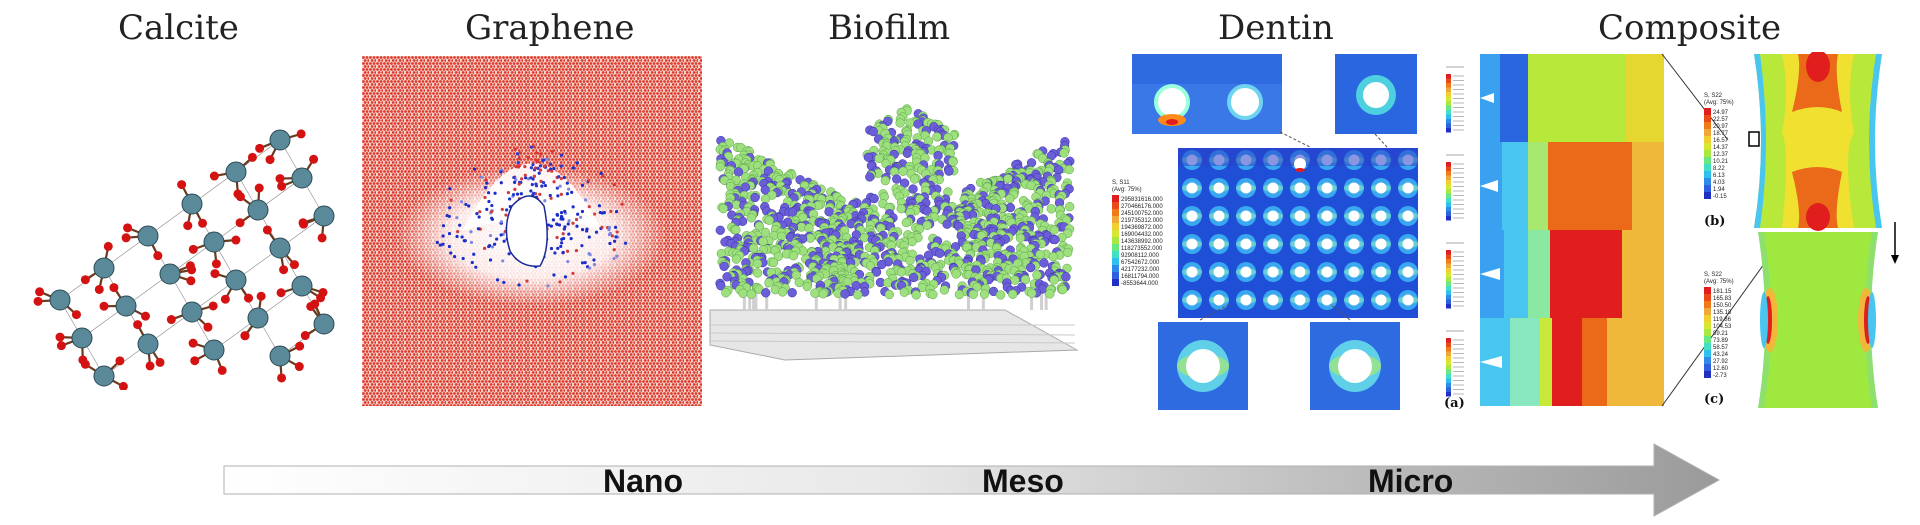 The height and width of the screenshot is (525, 1920). What do you see at coordinates (1142, 228) in the screenshot?
I see `svg-text: 194369872.000` at bounding box center [1142, 228].